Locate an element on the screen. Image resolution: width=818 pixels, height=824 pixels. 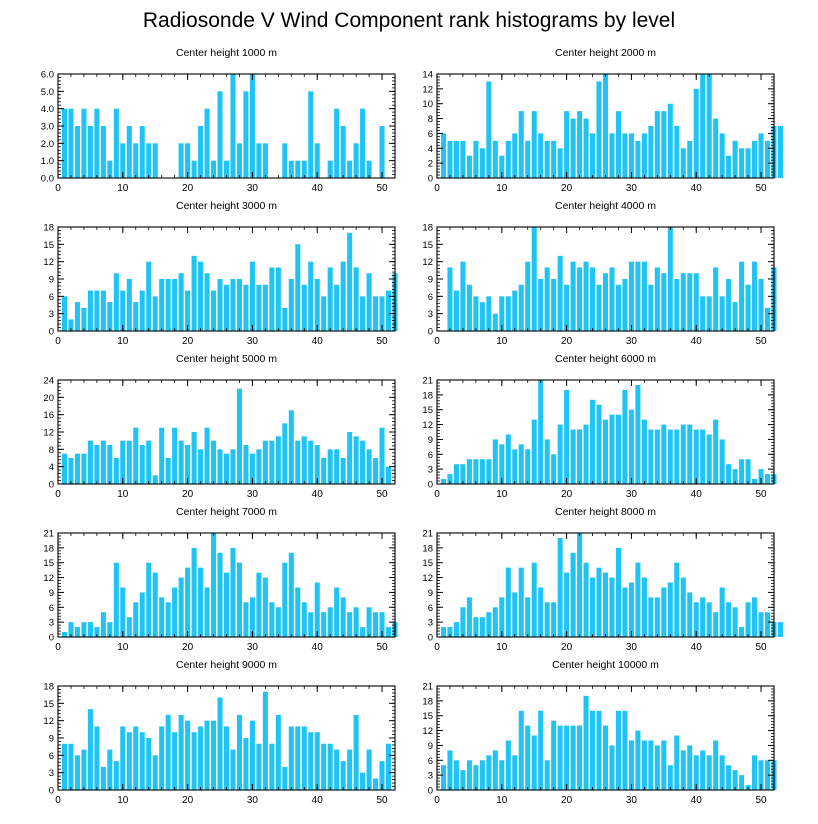
y-tick-label: 3.0 is located at coordinates (47, 127).